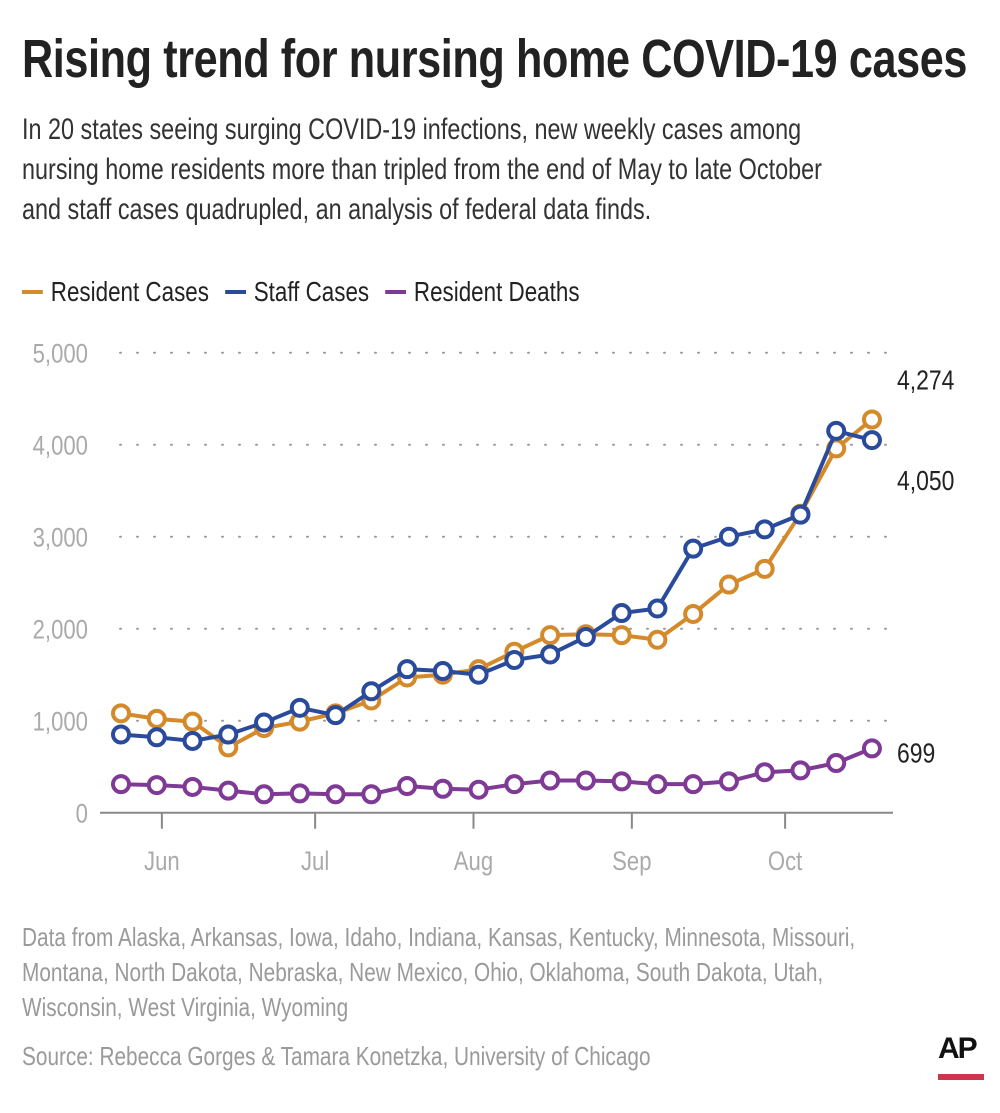  I want to click on x-tick-label: Jun, so click(162, 862).